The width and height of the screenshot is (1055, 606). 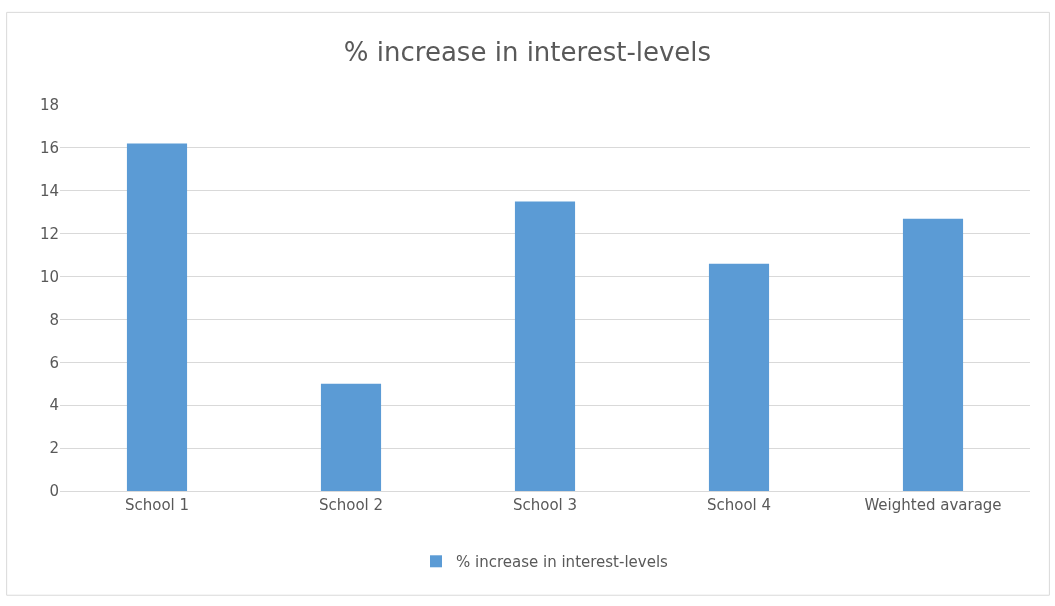 What do you see at coordinates (54, 362) in the screenshot?
I see `y-tick-label: 6` at bounding box center [54, 362].